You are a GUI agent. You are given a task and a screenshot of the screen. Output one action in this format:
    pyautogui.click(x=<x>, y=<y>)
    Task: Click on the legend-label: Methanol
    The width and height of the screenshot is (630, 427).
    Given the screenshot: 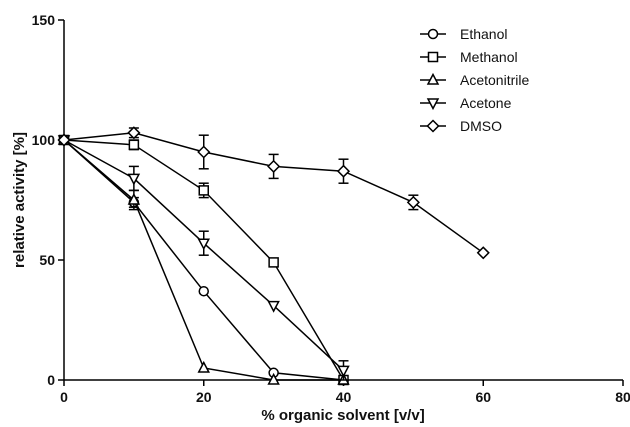 What is the action you would take?
    pyautogui.click(x=489, y=57)
    